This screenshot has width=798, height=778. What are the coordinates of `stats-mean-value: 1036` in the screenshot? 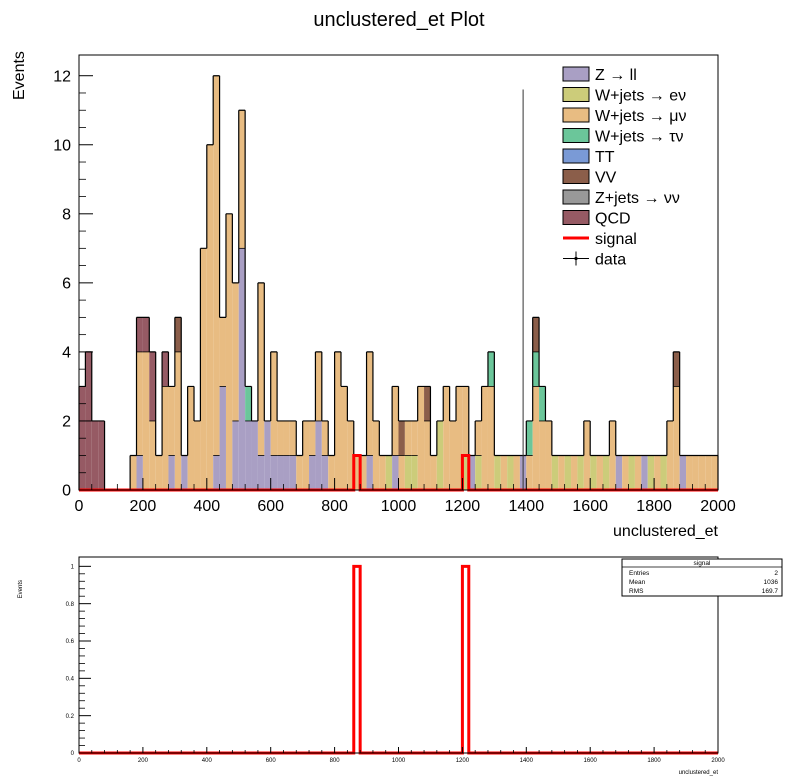 It's located at (771, 582).